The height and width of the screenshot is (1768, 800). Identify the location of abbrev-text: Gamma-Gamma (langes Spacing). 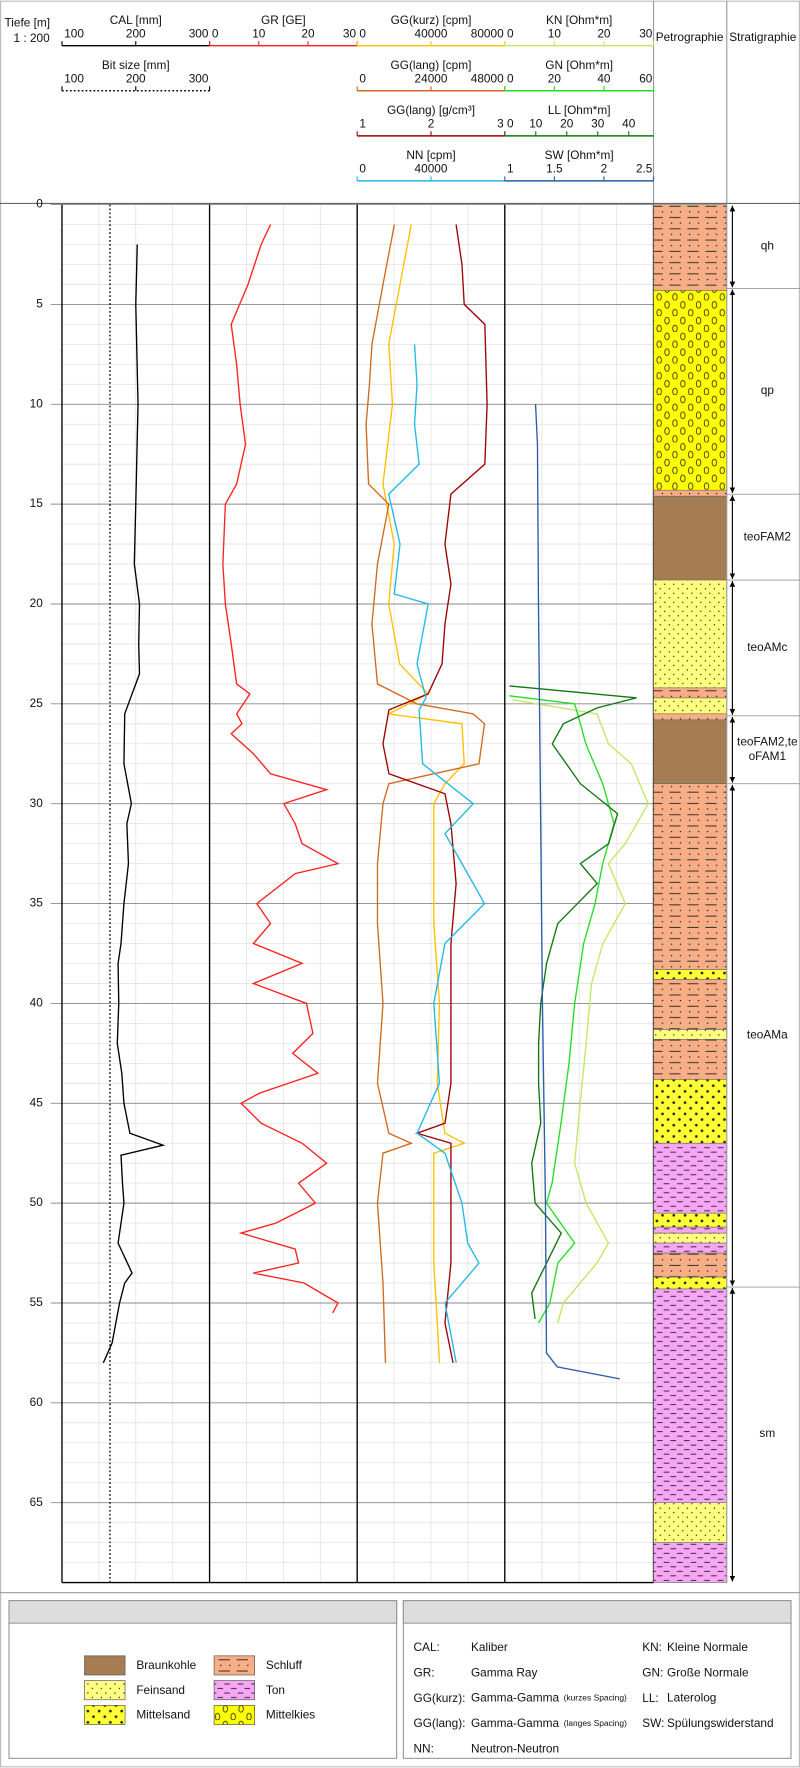
(549, 1723).